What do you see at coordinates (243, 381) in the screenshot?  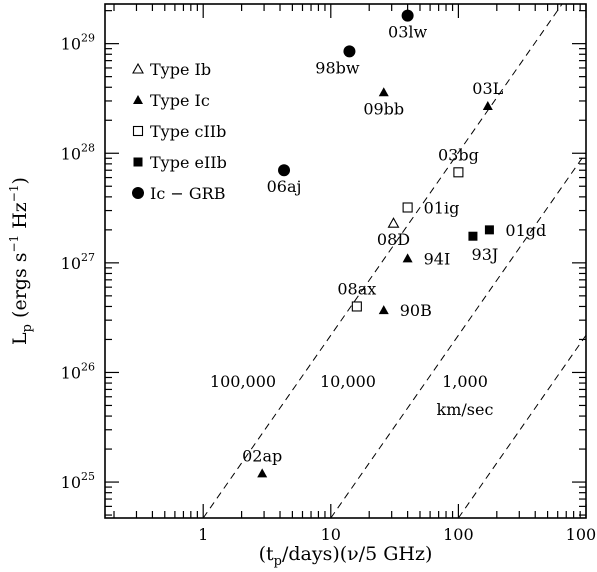 I see `velocity-label-0: 100,000` at bounding box center [243, 381].